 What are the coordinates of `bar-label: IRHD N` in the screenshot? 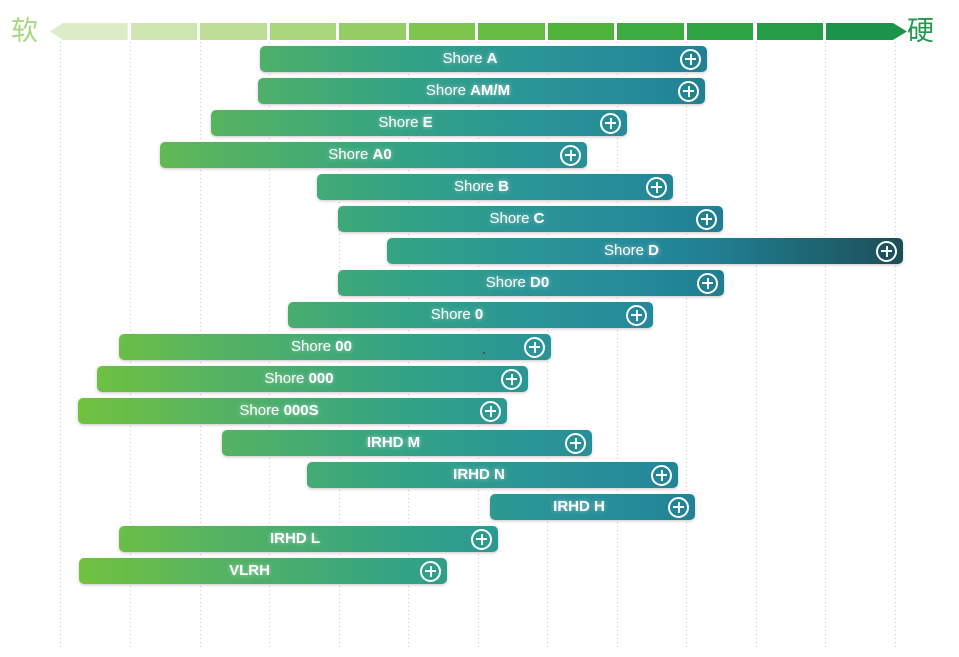 It's located at (479, 475).